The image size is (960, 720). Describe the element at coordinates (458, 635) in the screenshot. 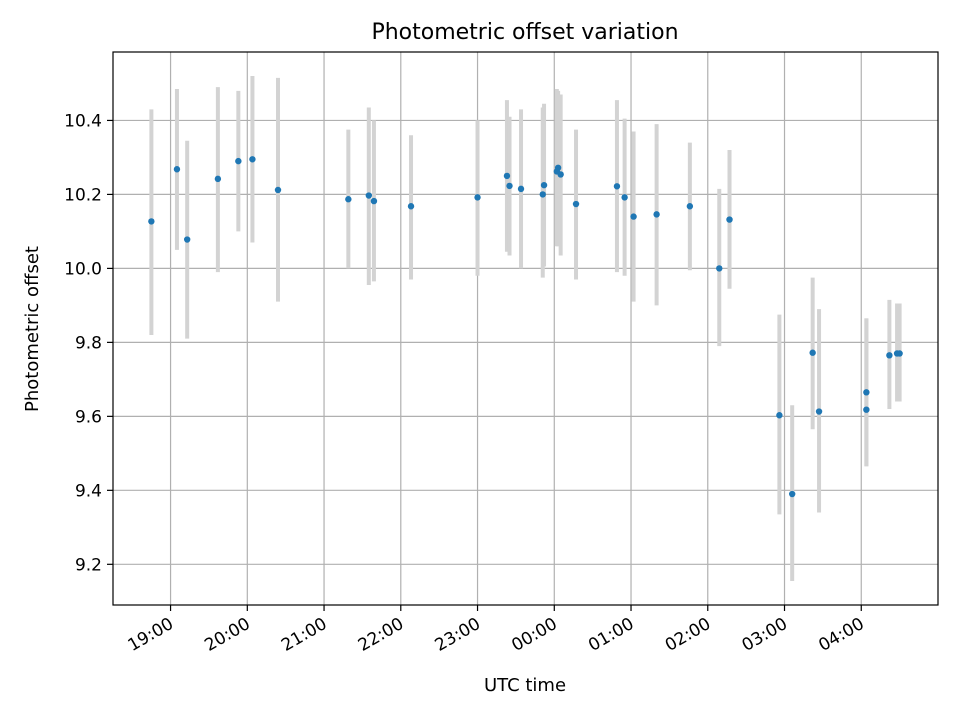

I see `x-tick-label: 23:00` at that location.